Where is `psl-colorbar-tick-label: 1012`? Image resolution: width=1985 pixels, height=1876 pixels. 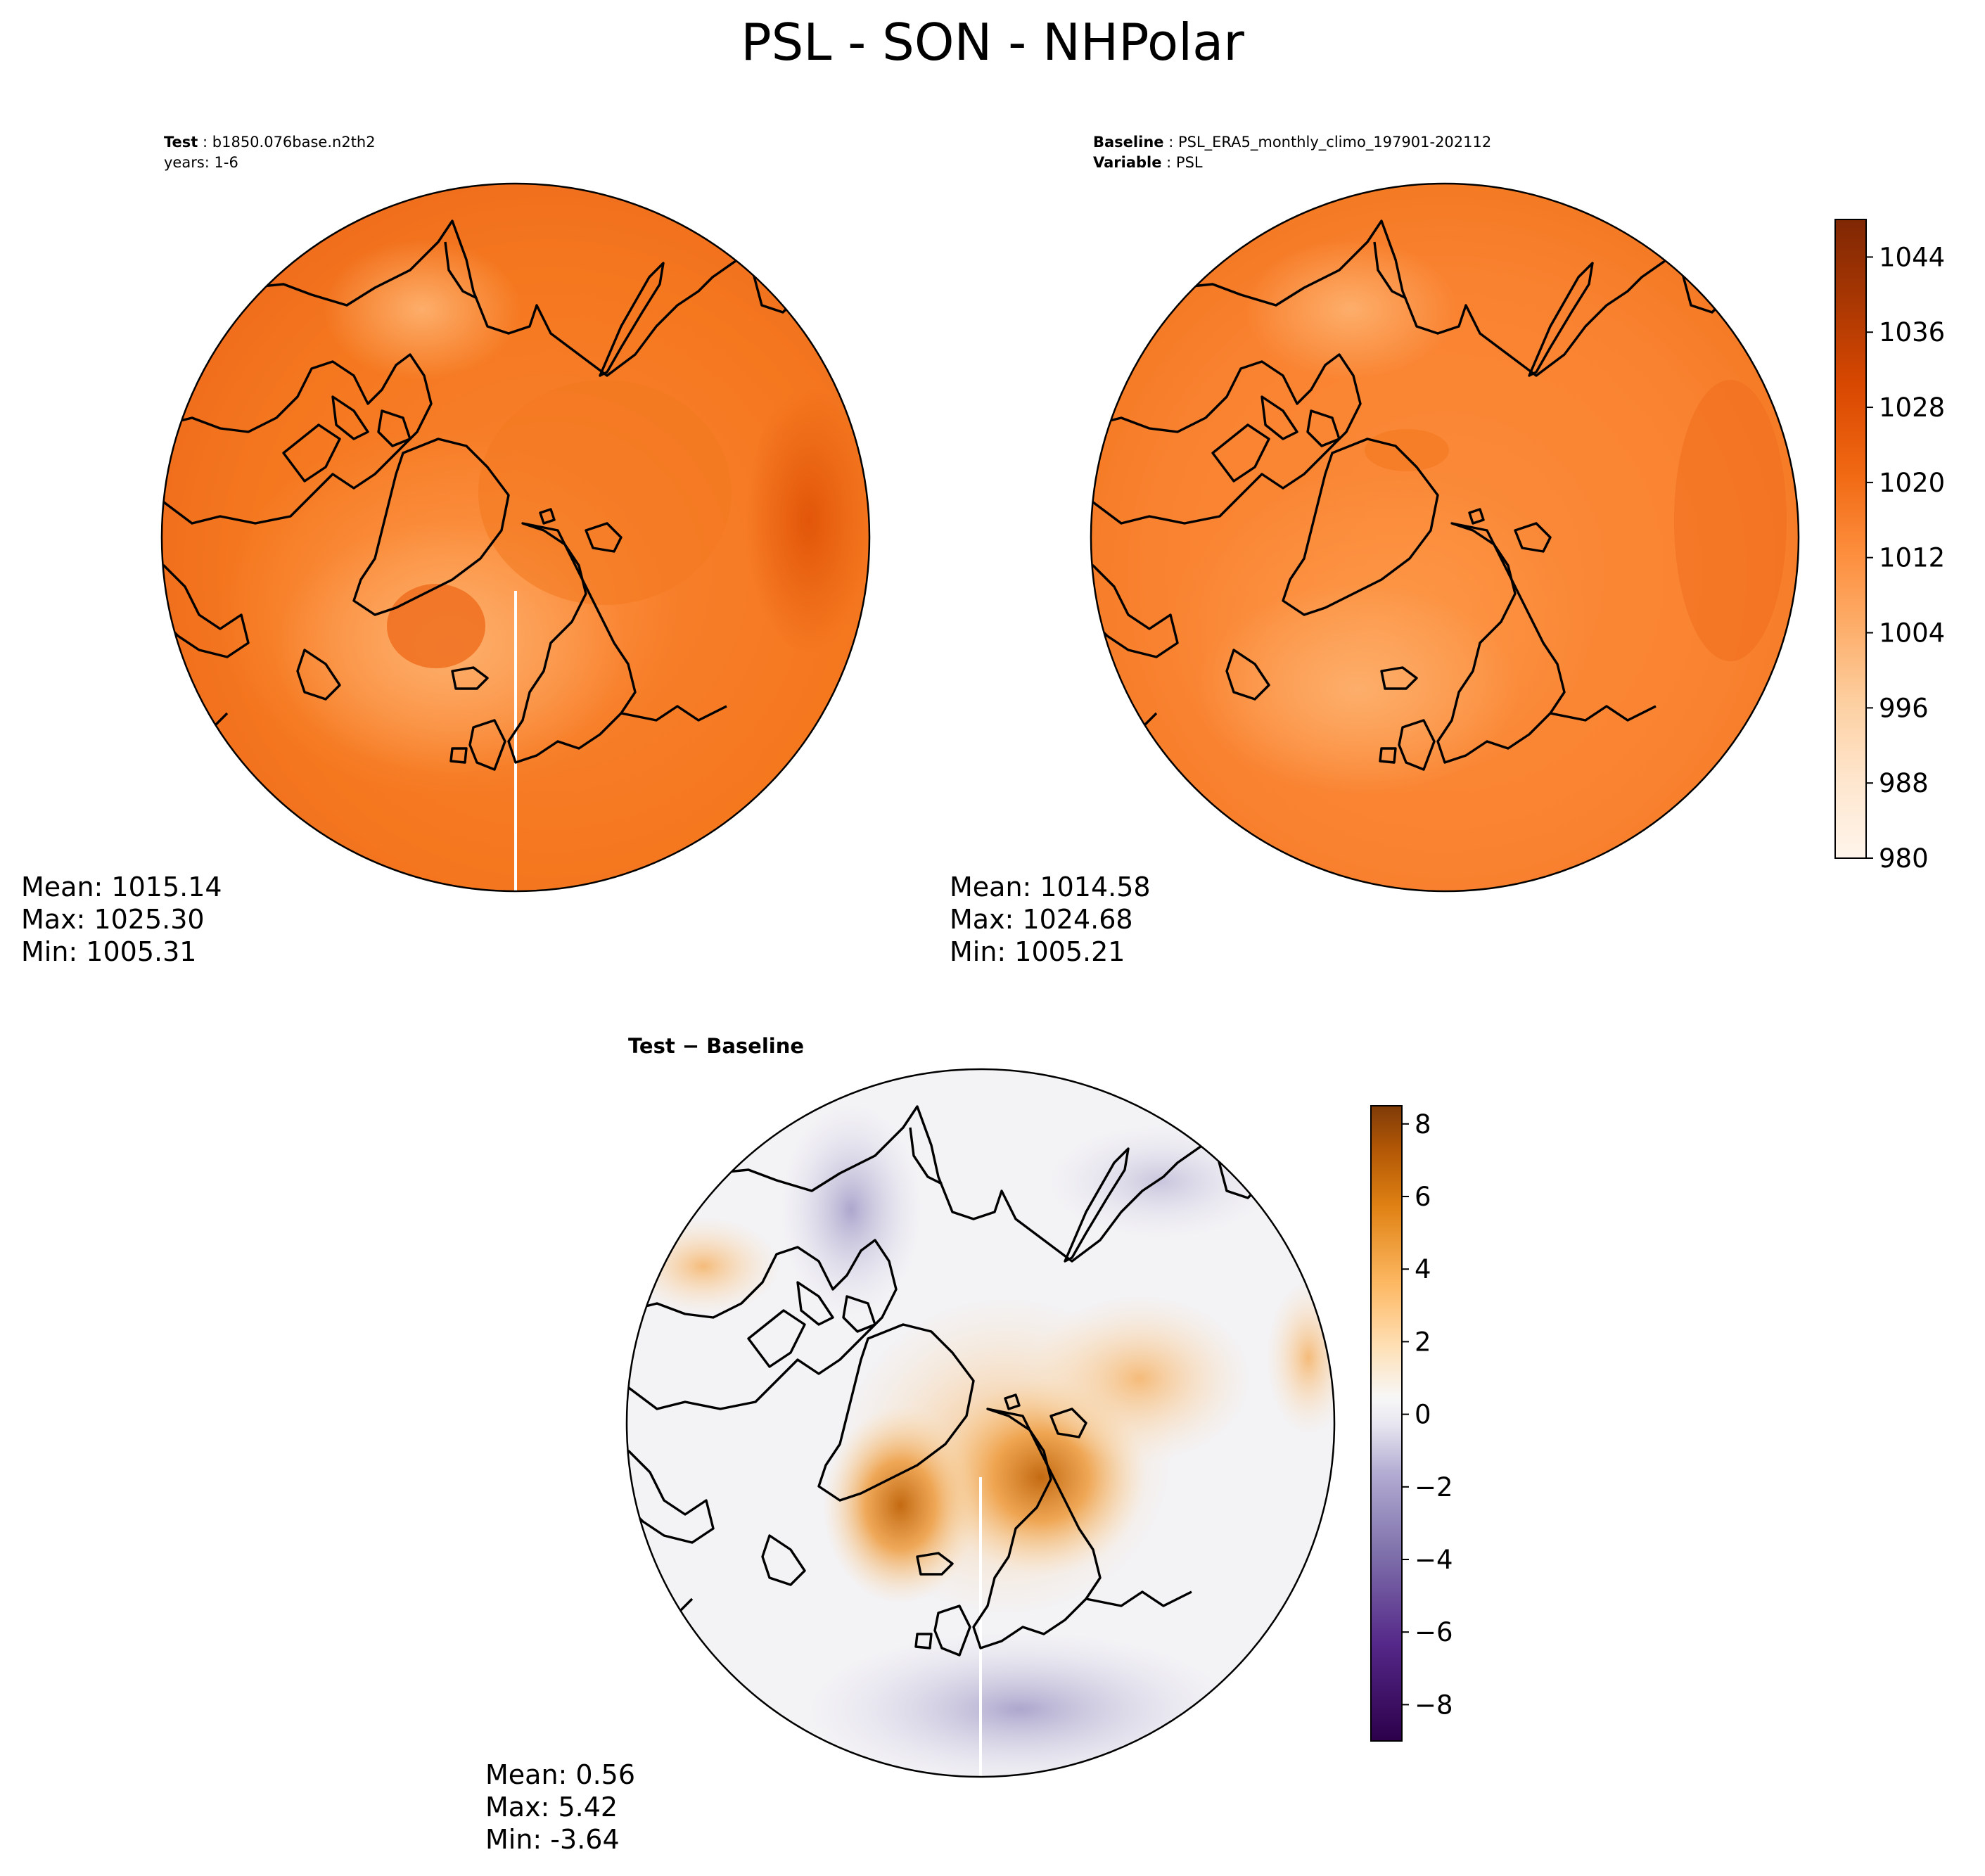
psl-colorbar-tick-label: 1012 is located at coordinates (1912, 558).